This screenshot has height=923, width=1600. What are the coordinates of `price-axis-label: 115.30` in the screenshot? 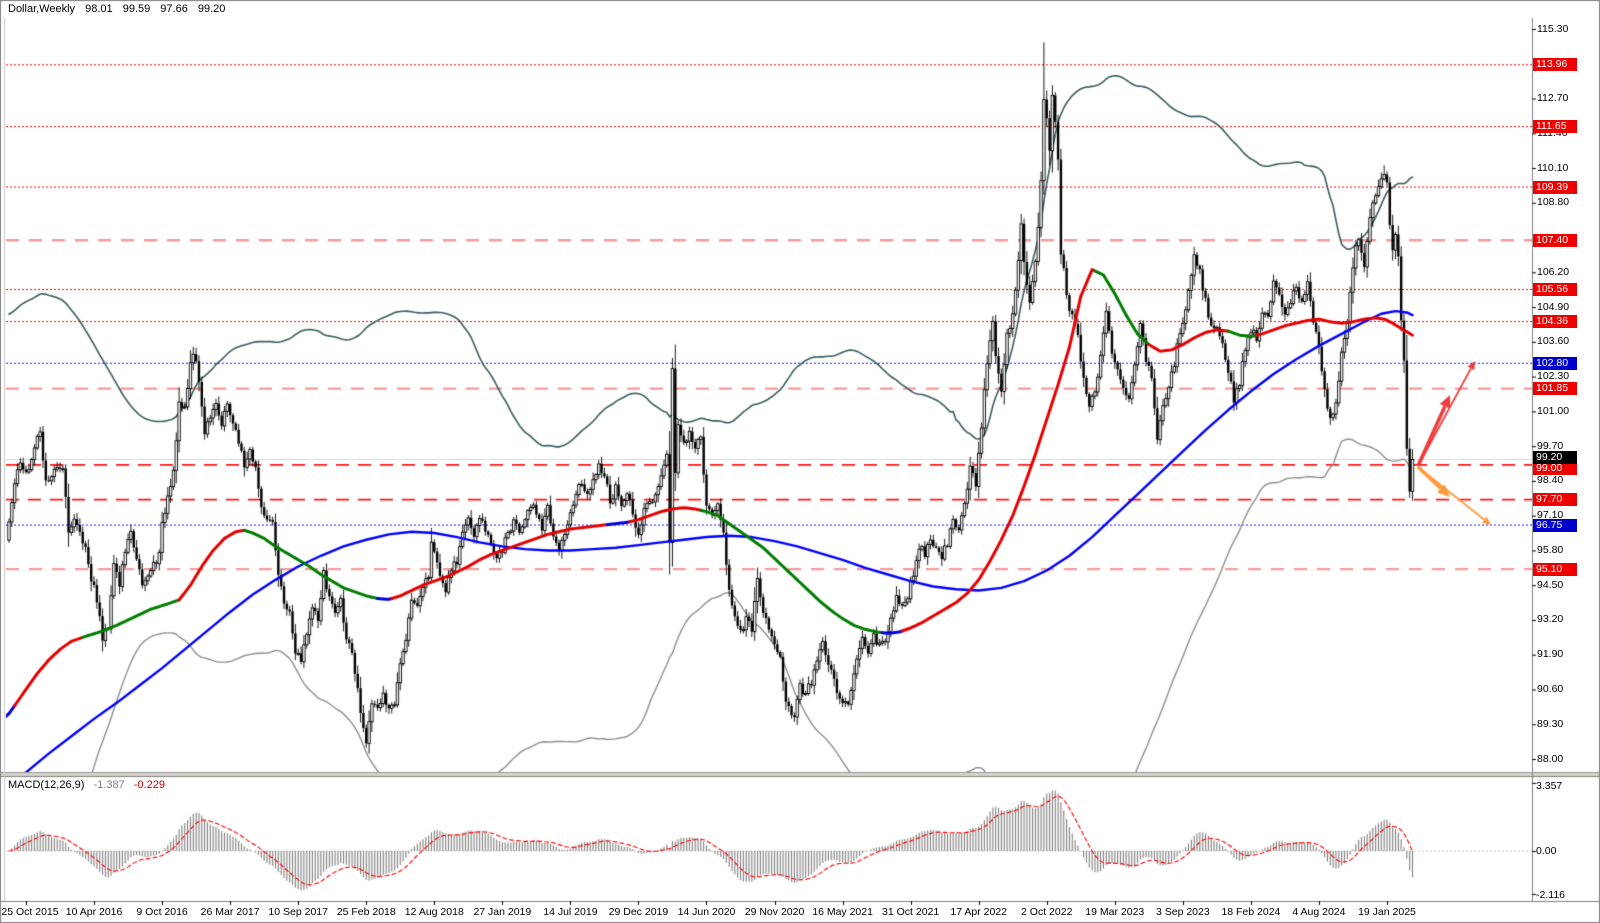 It's located at (1553, 28).